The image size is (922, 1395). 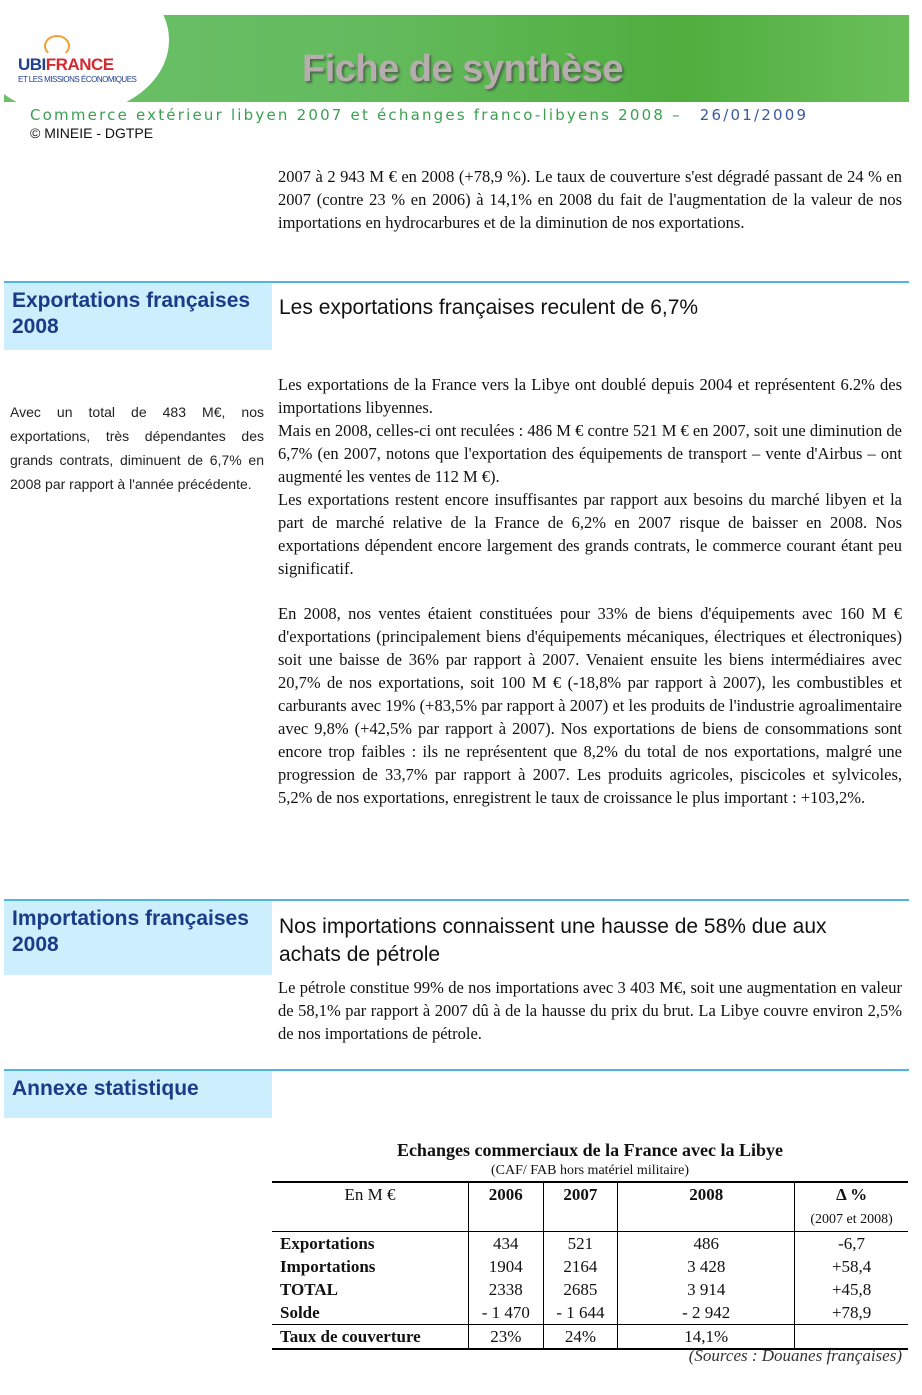 I want to click on copyright: © MINEIE - DGTPE, so click(x=92, y=133).